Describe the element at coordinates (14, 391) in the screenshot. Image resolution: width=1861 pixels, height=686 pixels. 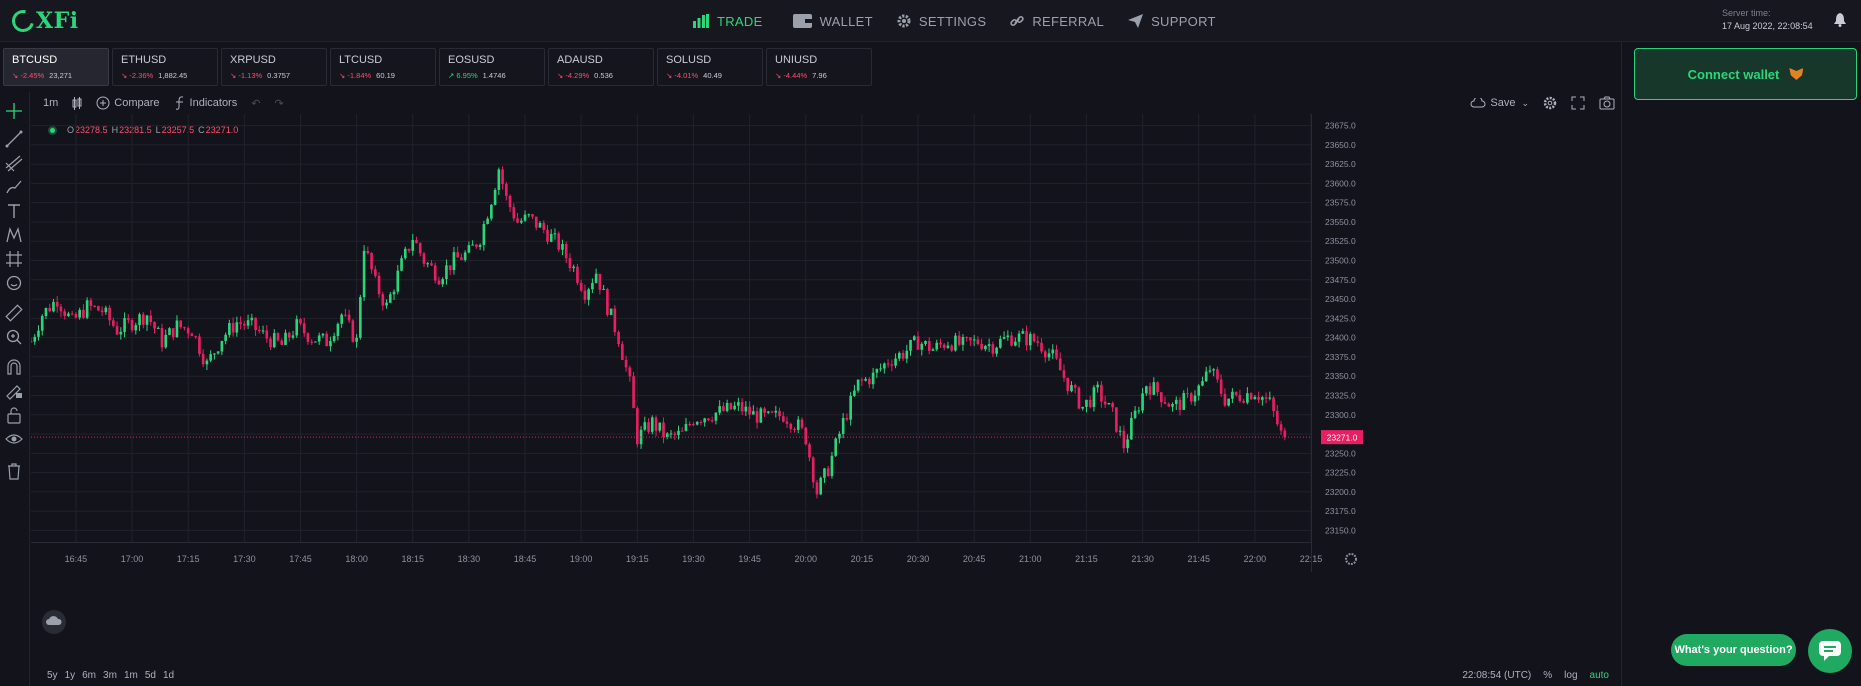
I see `lock-drawing-icon` at that location.